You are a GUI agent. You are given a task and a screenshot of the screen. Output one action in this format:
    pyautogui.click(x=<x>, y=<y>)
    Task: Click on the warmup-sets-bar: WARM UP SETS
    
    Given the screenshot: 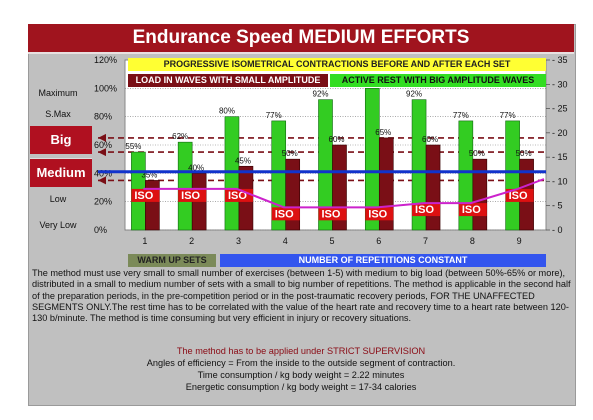 What is the action you would take?
    pyautogui.click(x=172, y=260)
    